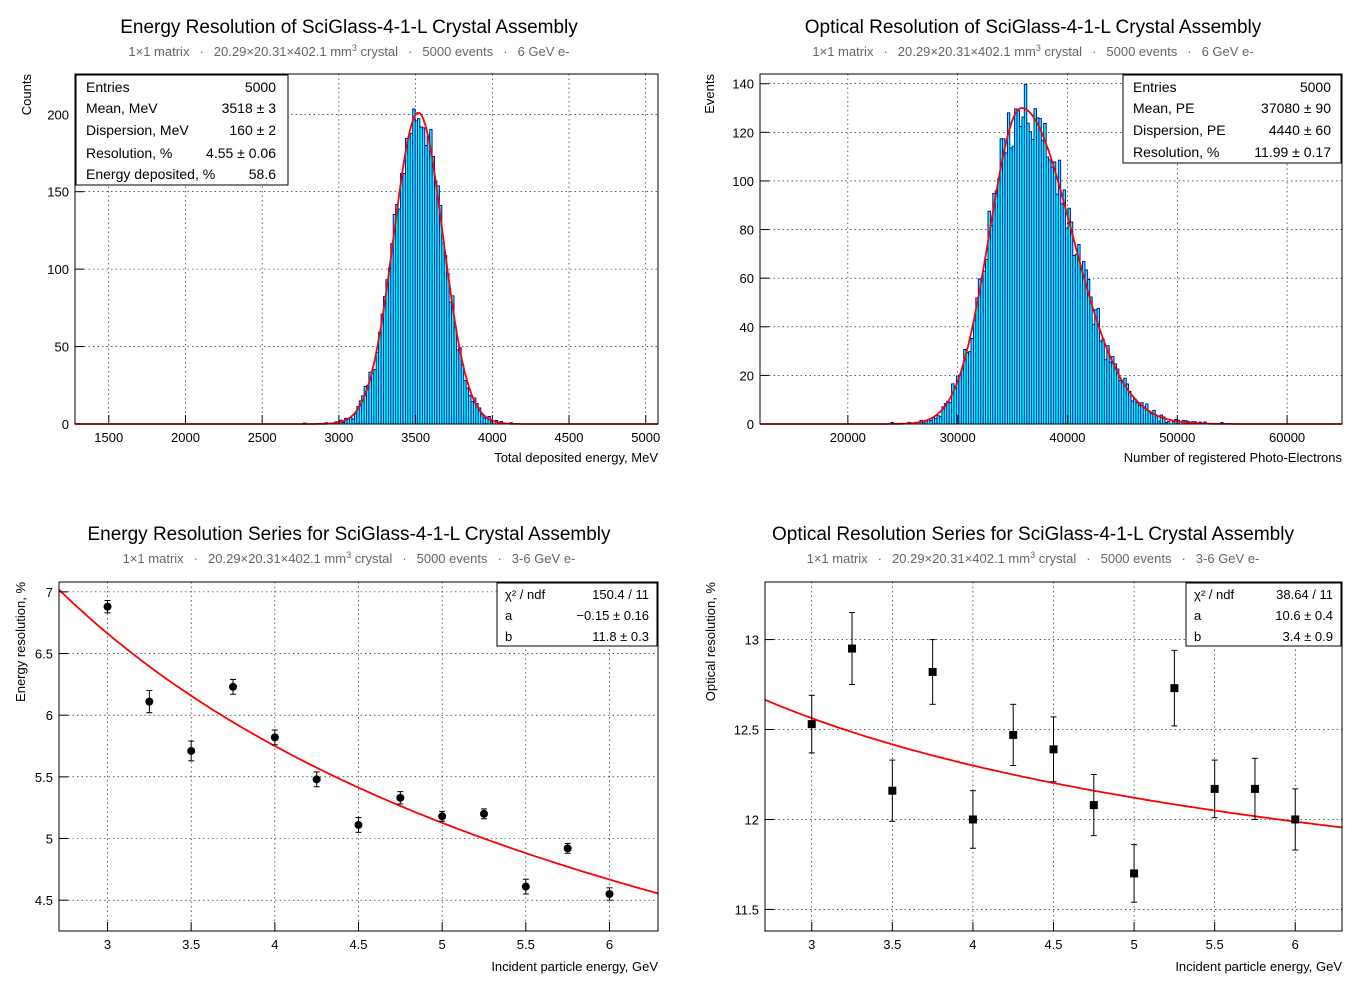 The height and width of the screenshot is (990, 1367). What do you see at coordinates (108, 87) in the screenshot?
I see `stats-label: Entries` at bounding box center [108, 87].